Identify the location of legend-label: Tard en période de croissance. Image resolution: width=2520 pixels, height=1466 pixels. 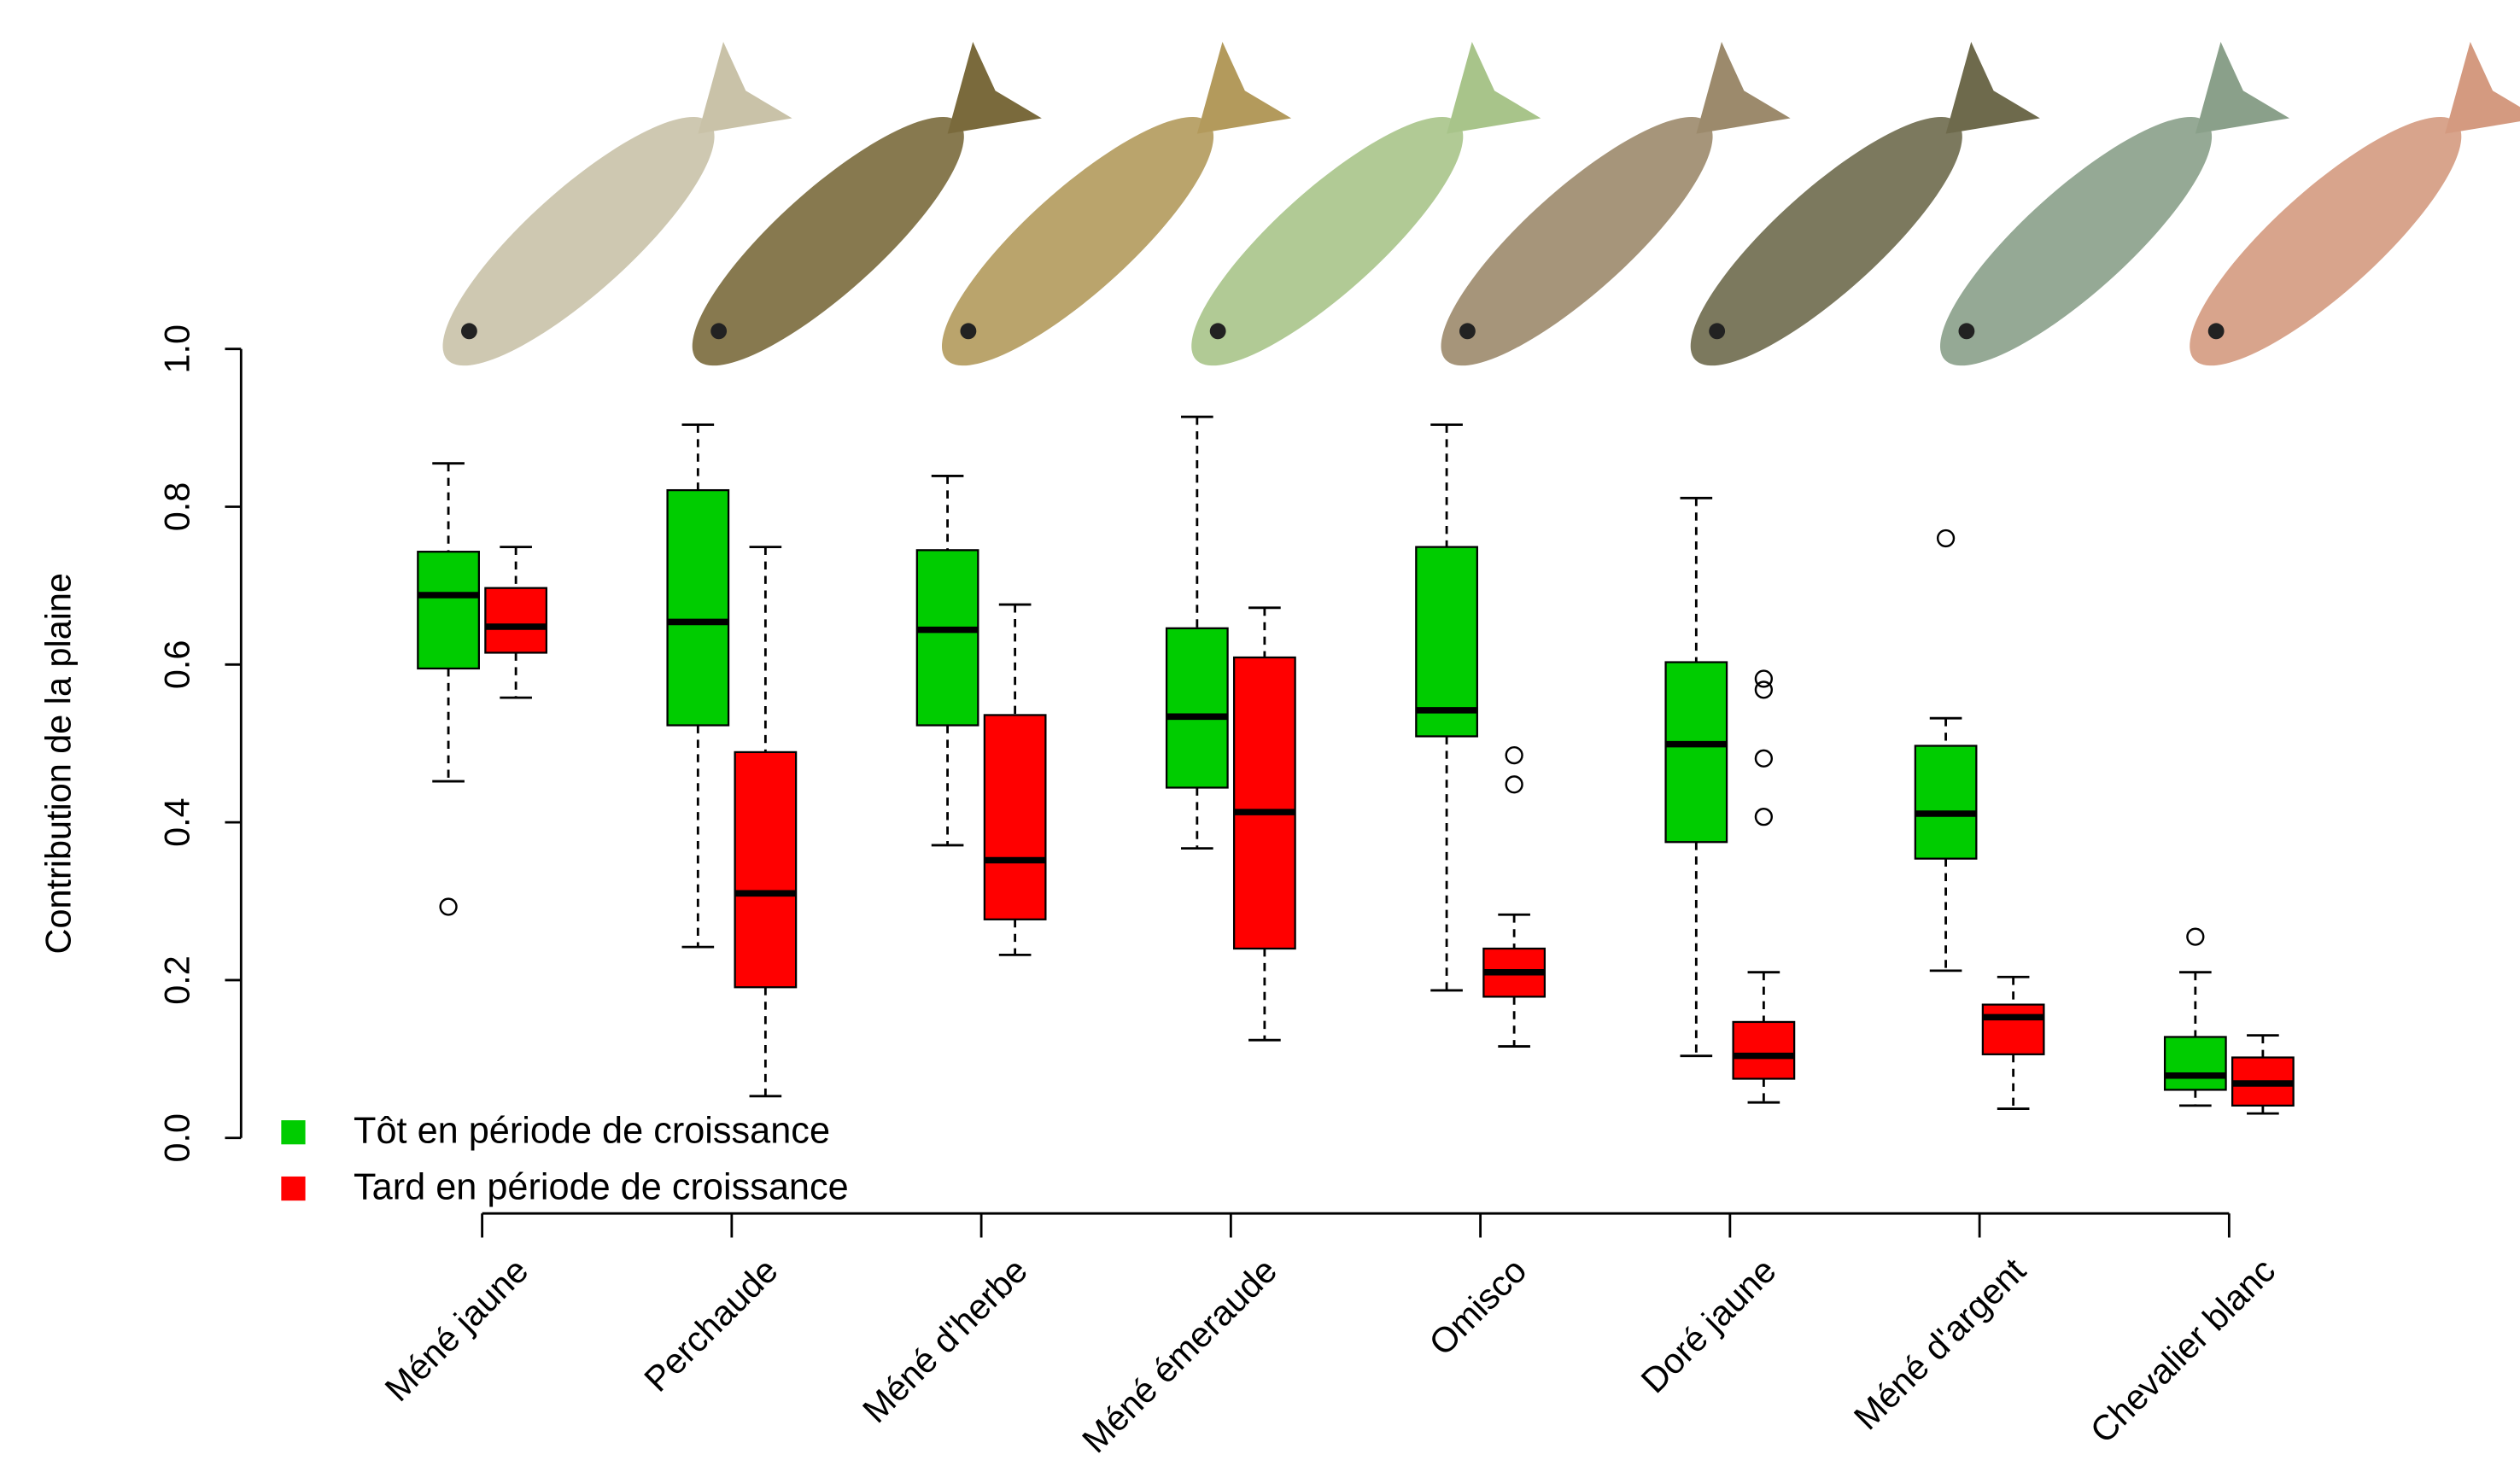
(601, 1186).